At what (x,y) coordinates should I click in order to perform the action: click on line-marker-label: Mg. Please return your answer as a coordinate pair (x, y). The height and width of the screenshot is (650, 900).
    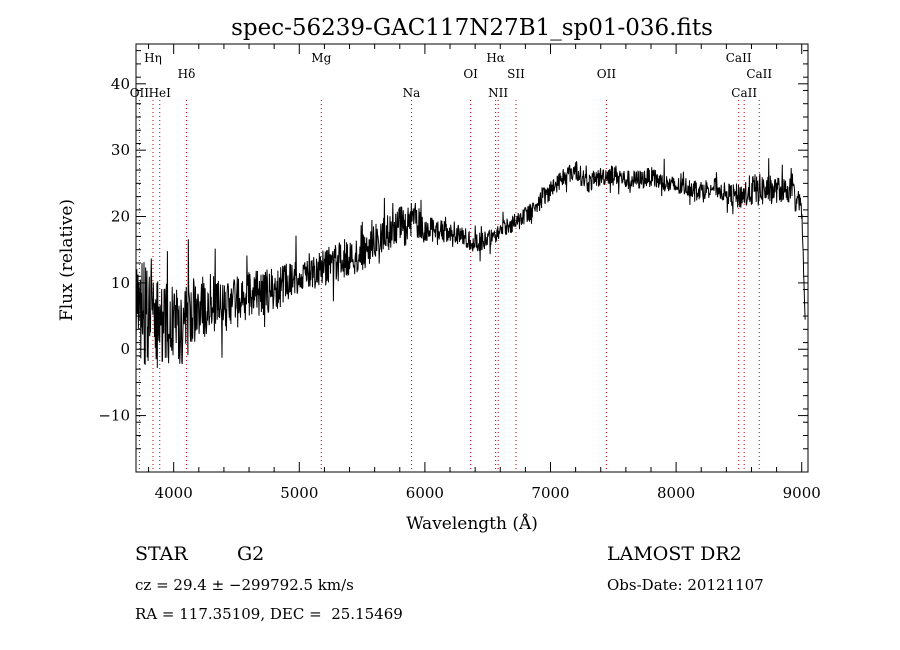
    Looking at the image, I should click on (321, 58).